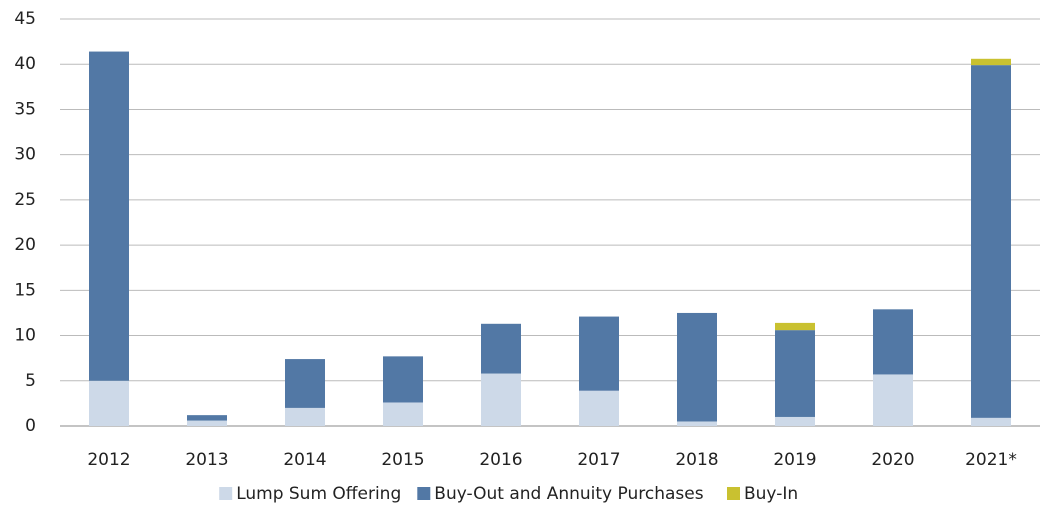  I want to click on y-tick-label: 0, so click(30, 426).